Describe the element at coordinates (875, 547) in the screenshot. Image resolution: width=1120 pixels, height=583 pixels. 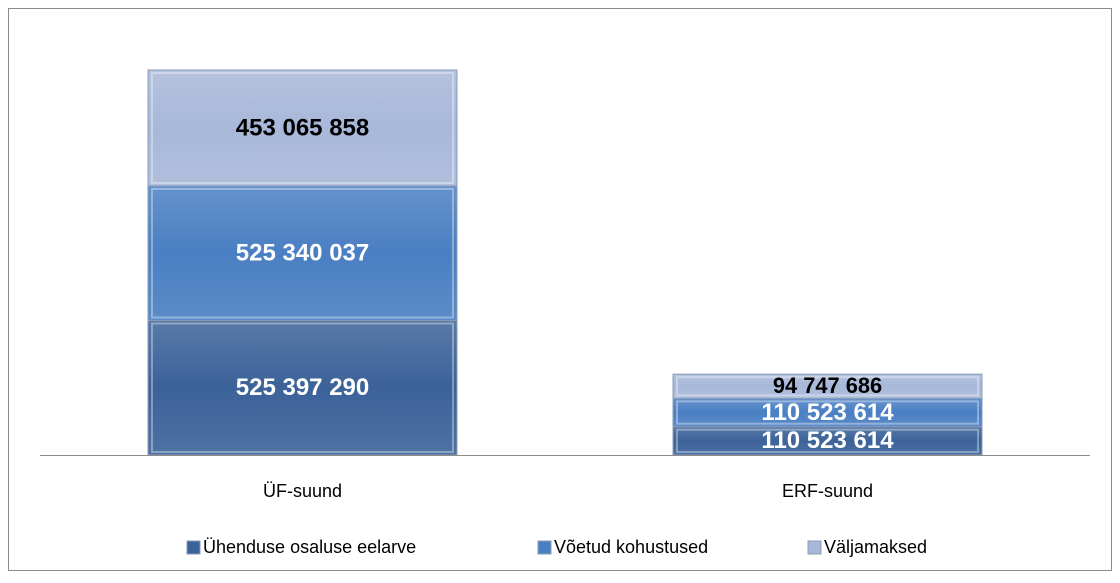
I see `legend-label: Väljamaksed` at that location.